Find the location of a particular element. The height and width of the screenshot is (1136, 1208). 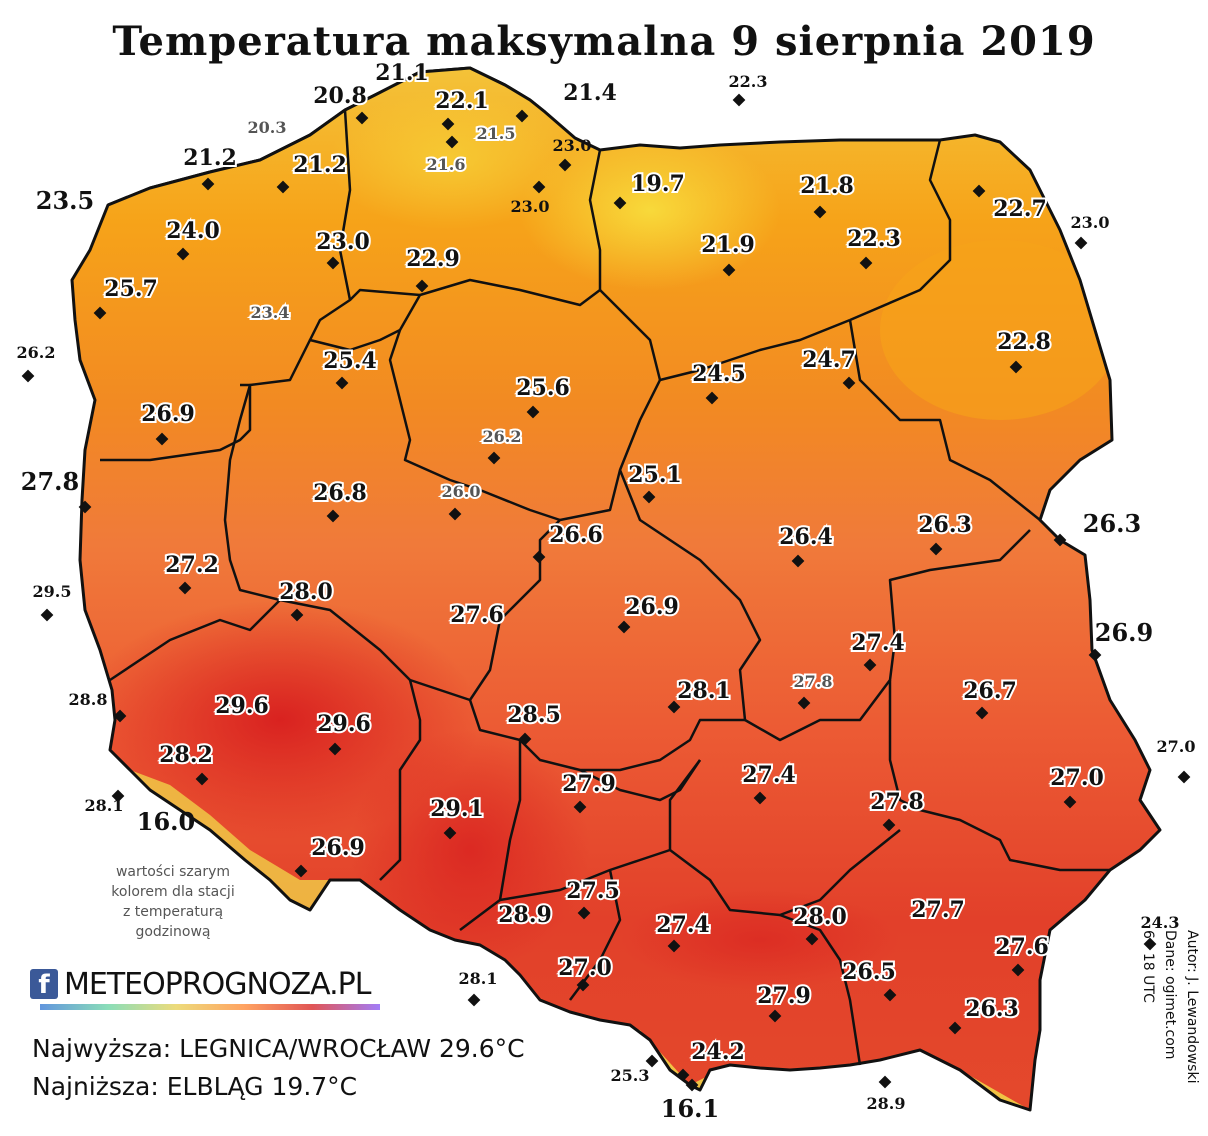

station-temperature-label: 25.4 is located at coordinates (350, 361).